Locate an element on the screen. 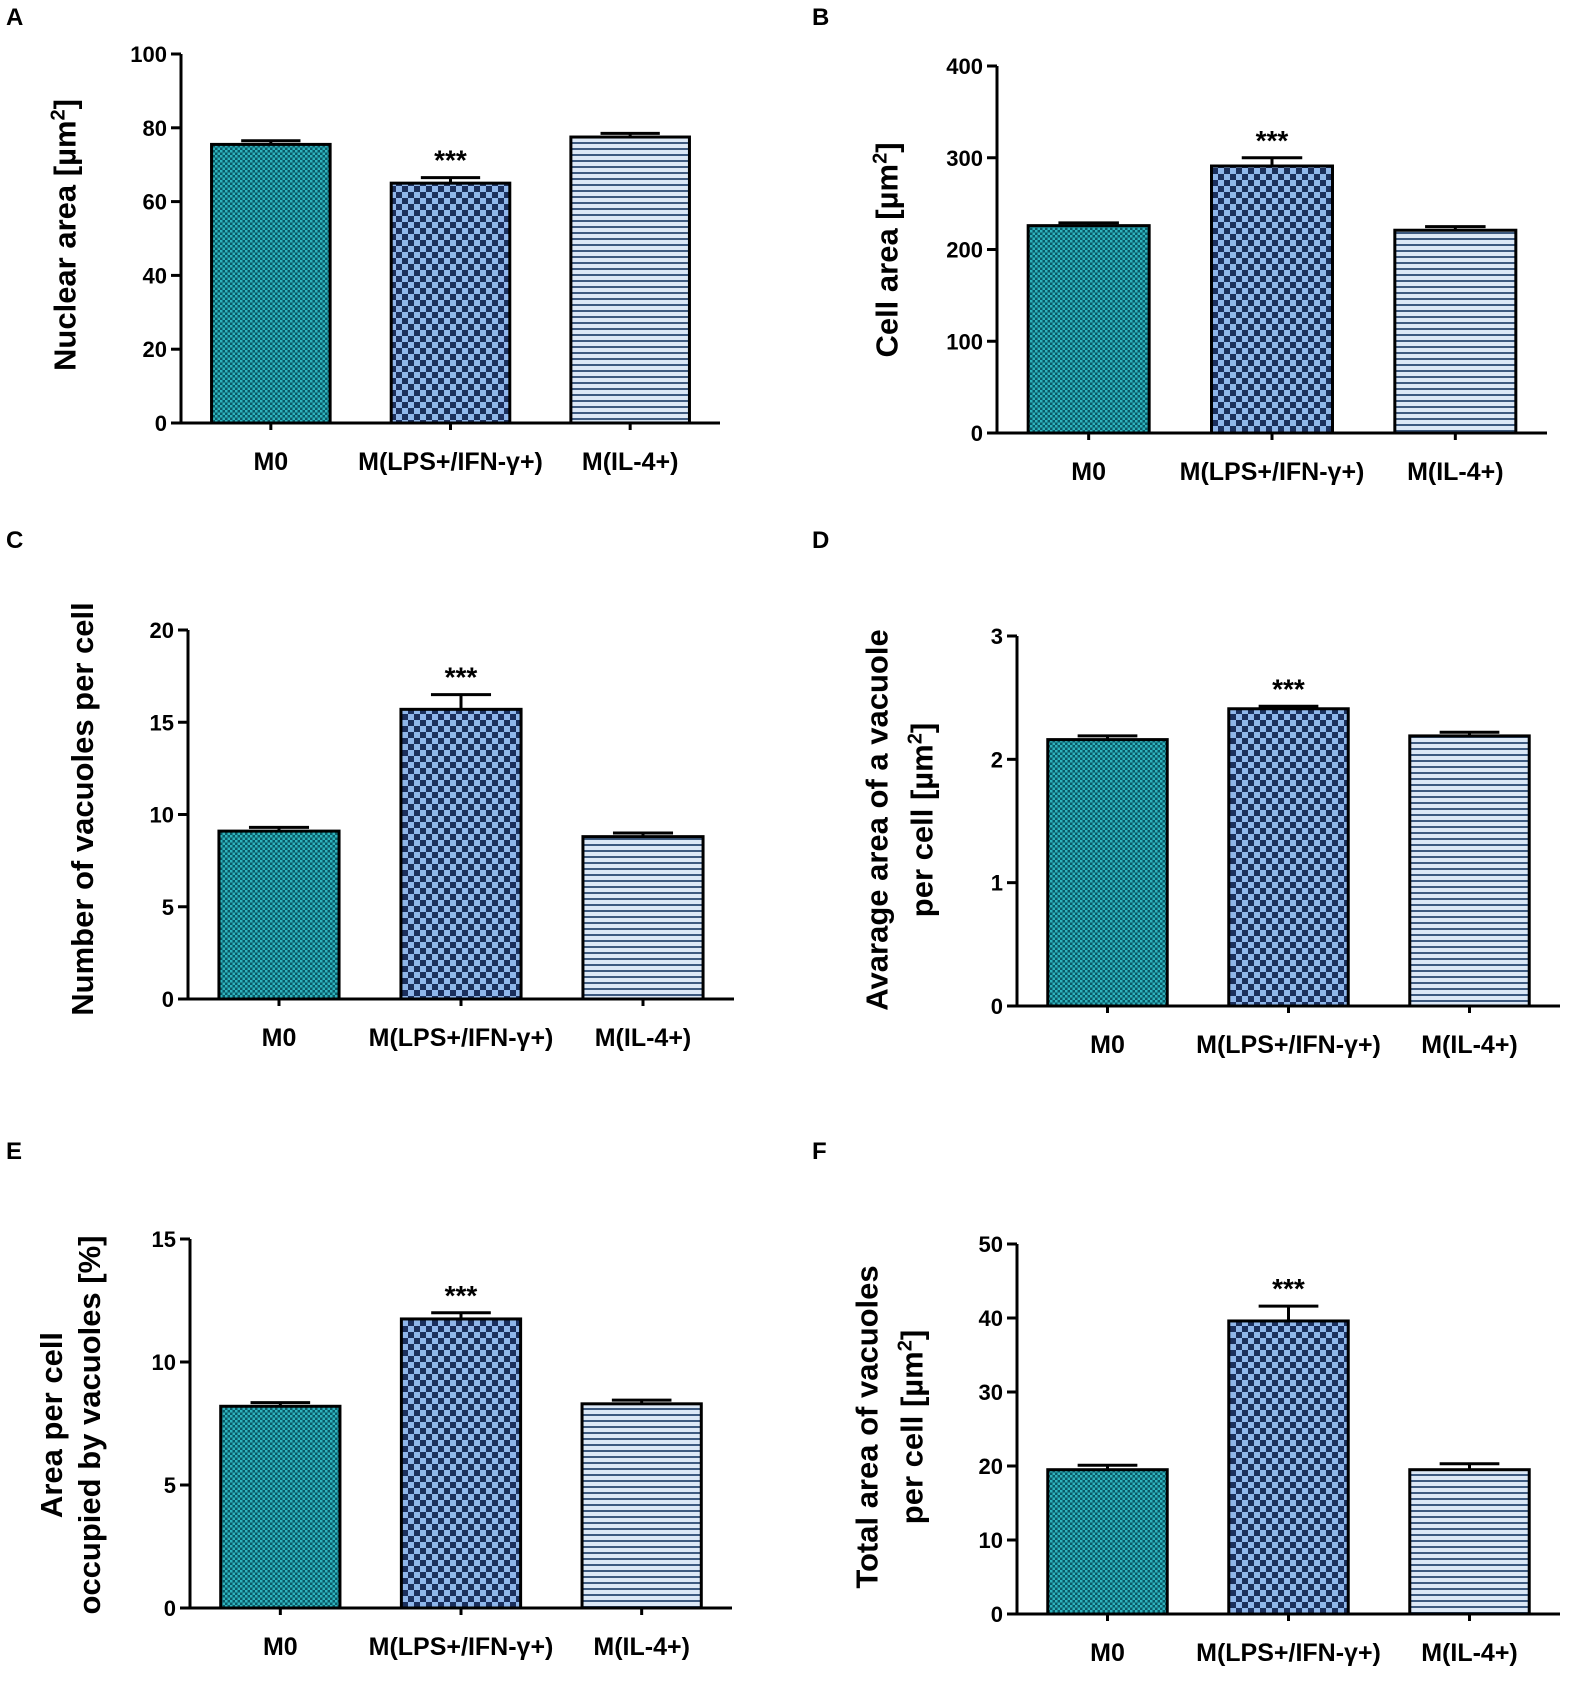 The image size is (1569, 1688). bar-m0-b is located at coordinates (1088, 329).